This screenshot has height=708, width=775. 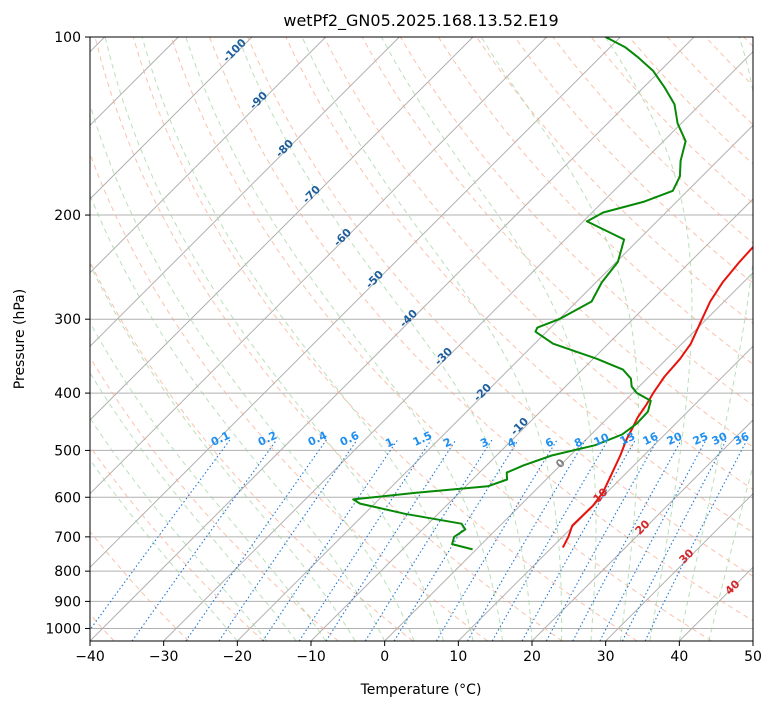 What do you see at coordinates (67, 538) in the screenshot?
I see `y-tick-label: 700` at bounding box center [67, 538].